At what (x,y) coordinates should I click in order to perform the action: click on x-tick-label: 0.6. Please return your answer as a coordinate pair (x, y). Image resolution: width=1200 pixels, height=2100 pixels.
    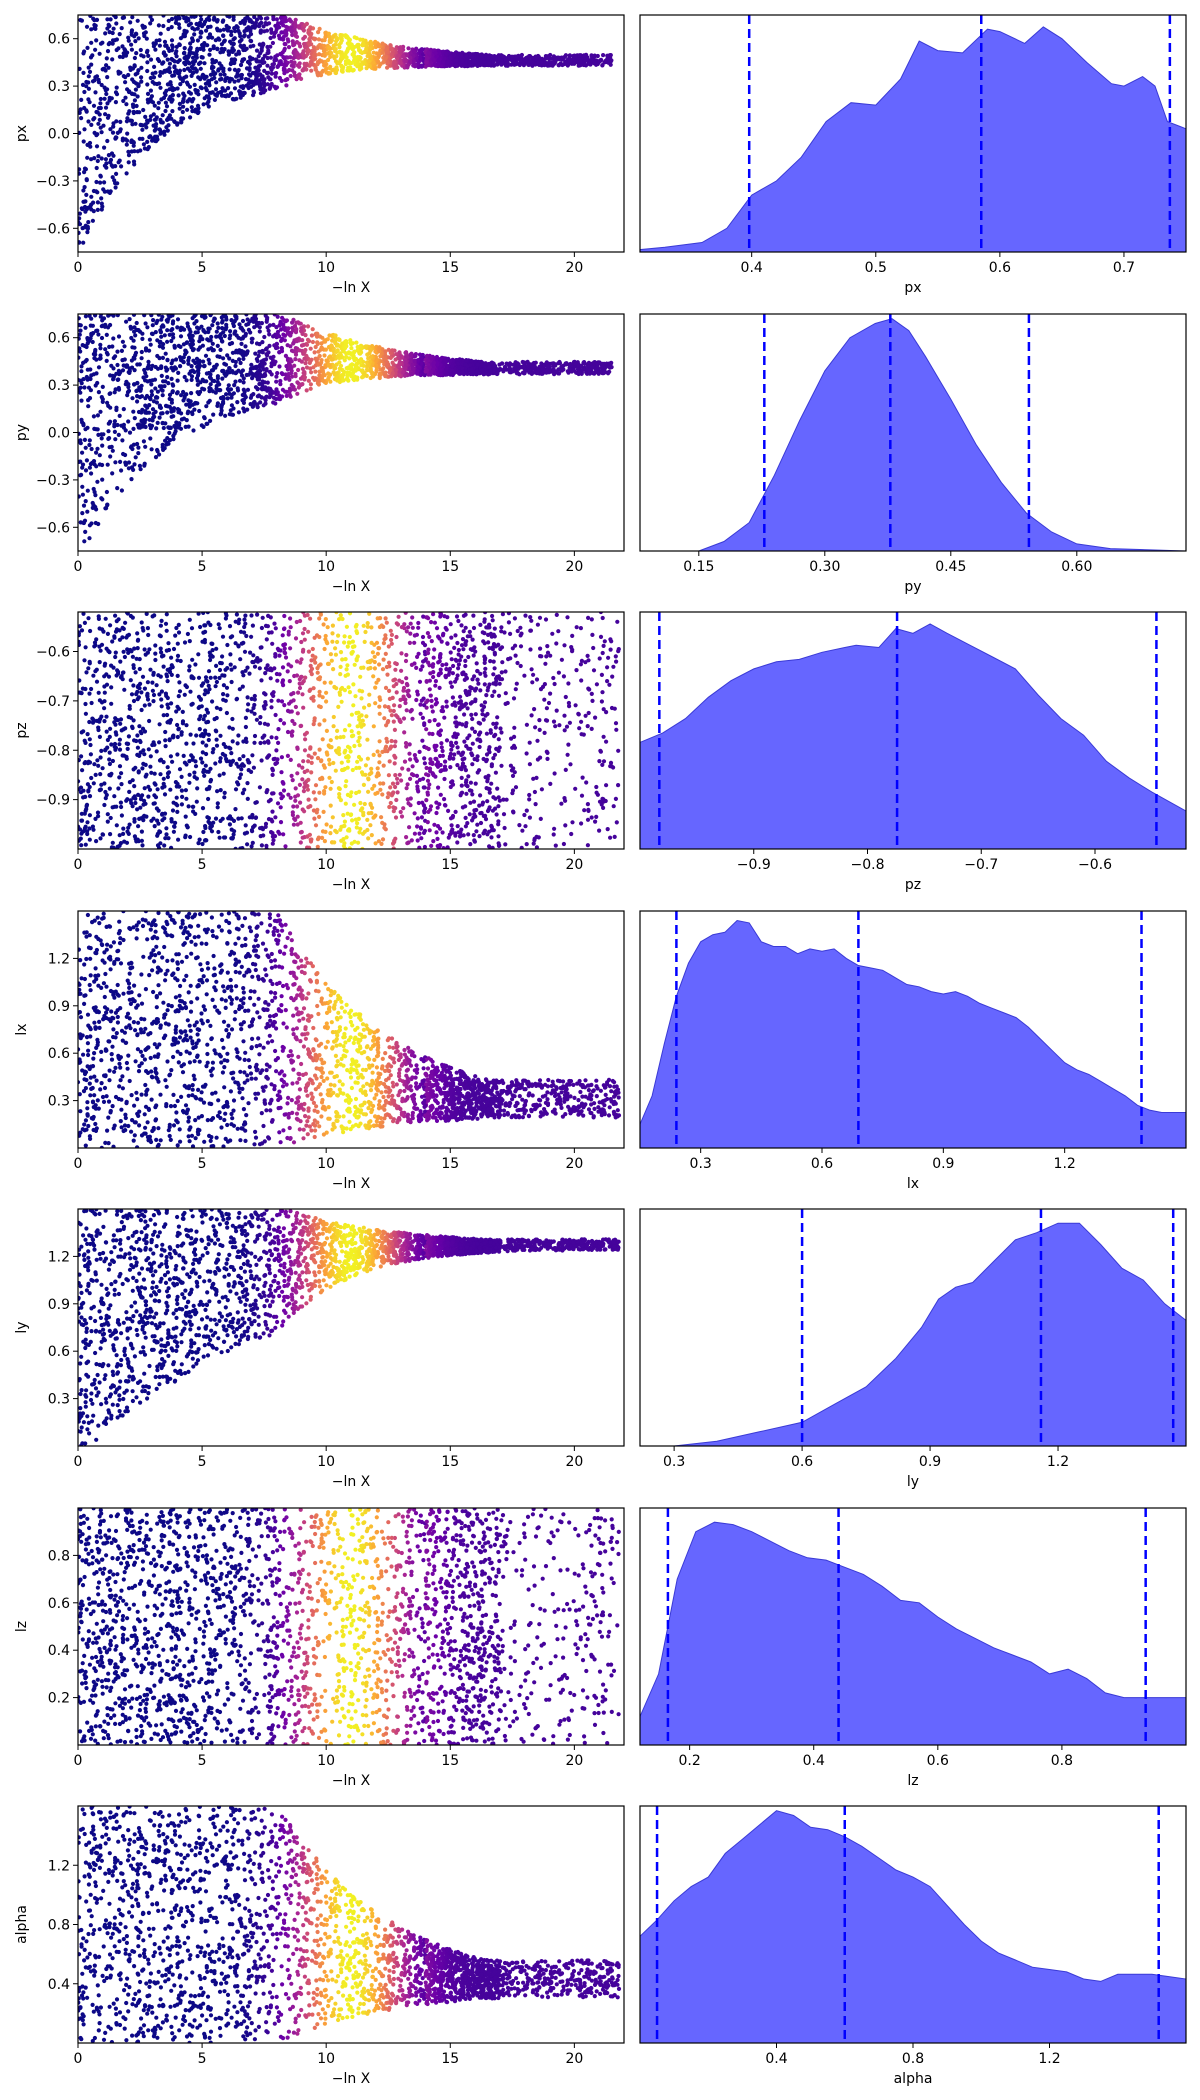
    Looking at the image, I should click on (1000, 268).